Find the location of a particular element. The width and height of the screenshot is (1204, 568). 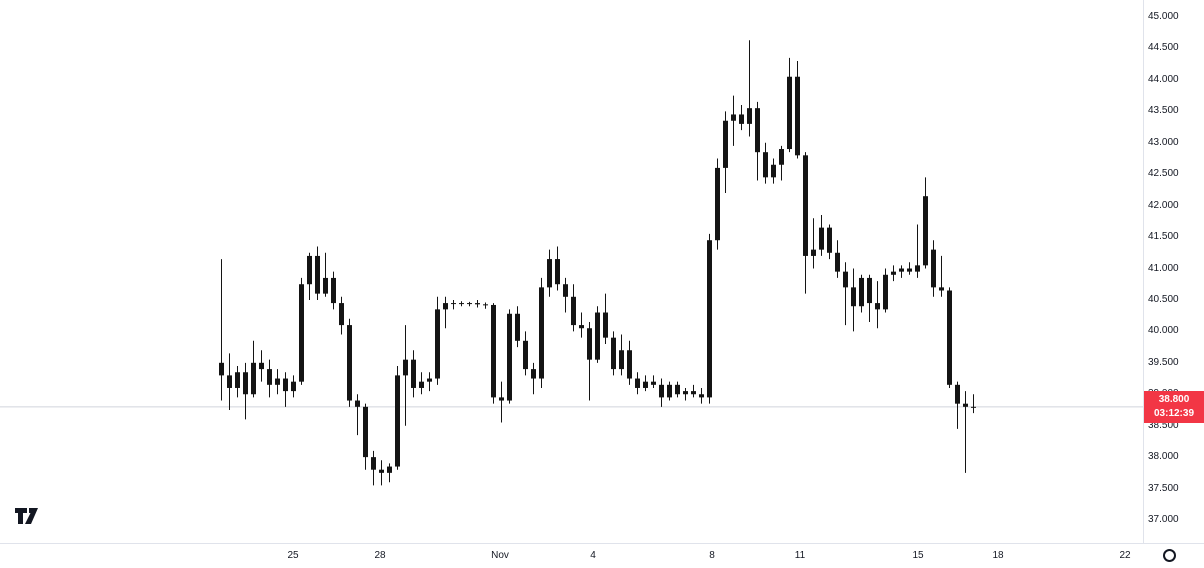

price-tick-label: 41.500 is located at coordinates (1163, 237).